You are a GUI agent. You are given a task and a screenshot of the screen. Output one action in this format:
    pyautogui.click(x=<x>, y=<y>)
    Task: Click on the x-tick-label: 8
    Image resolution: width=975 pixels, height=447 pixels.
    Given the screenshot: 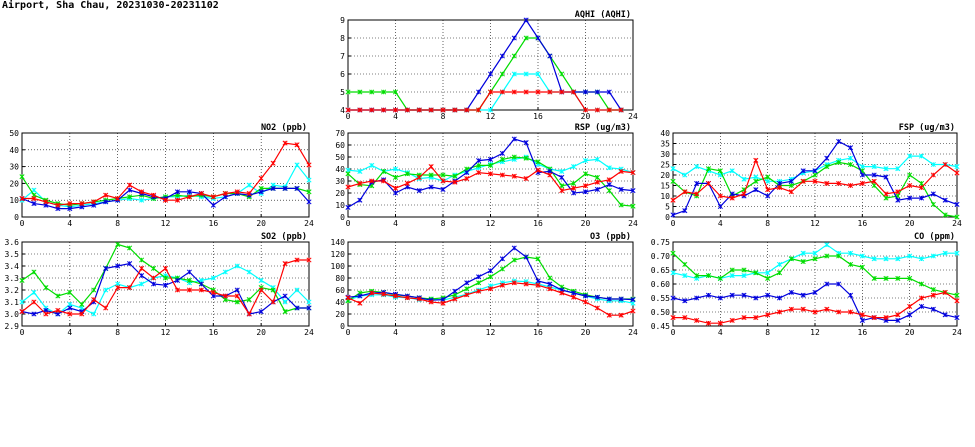 What is the action you would take?
    pyautogui.click(x=443, y=332)
    